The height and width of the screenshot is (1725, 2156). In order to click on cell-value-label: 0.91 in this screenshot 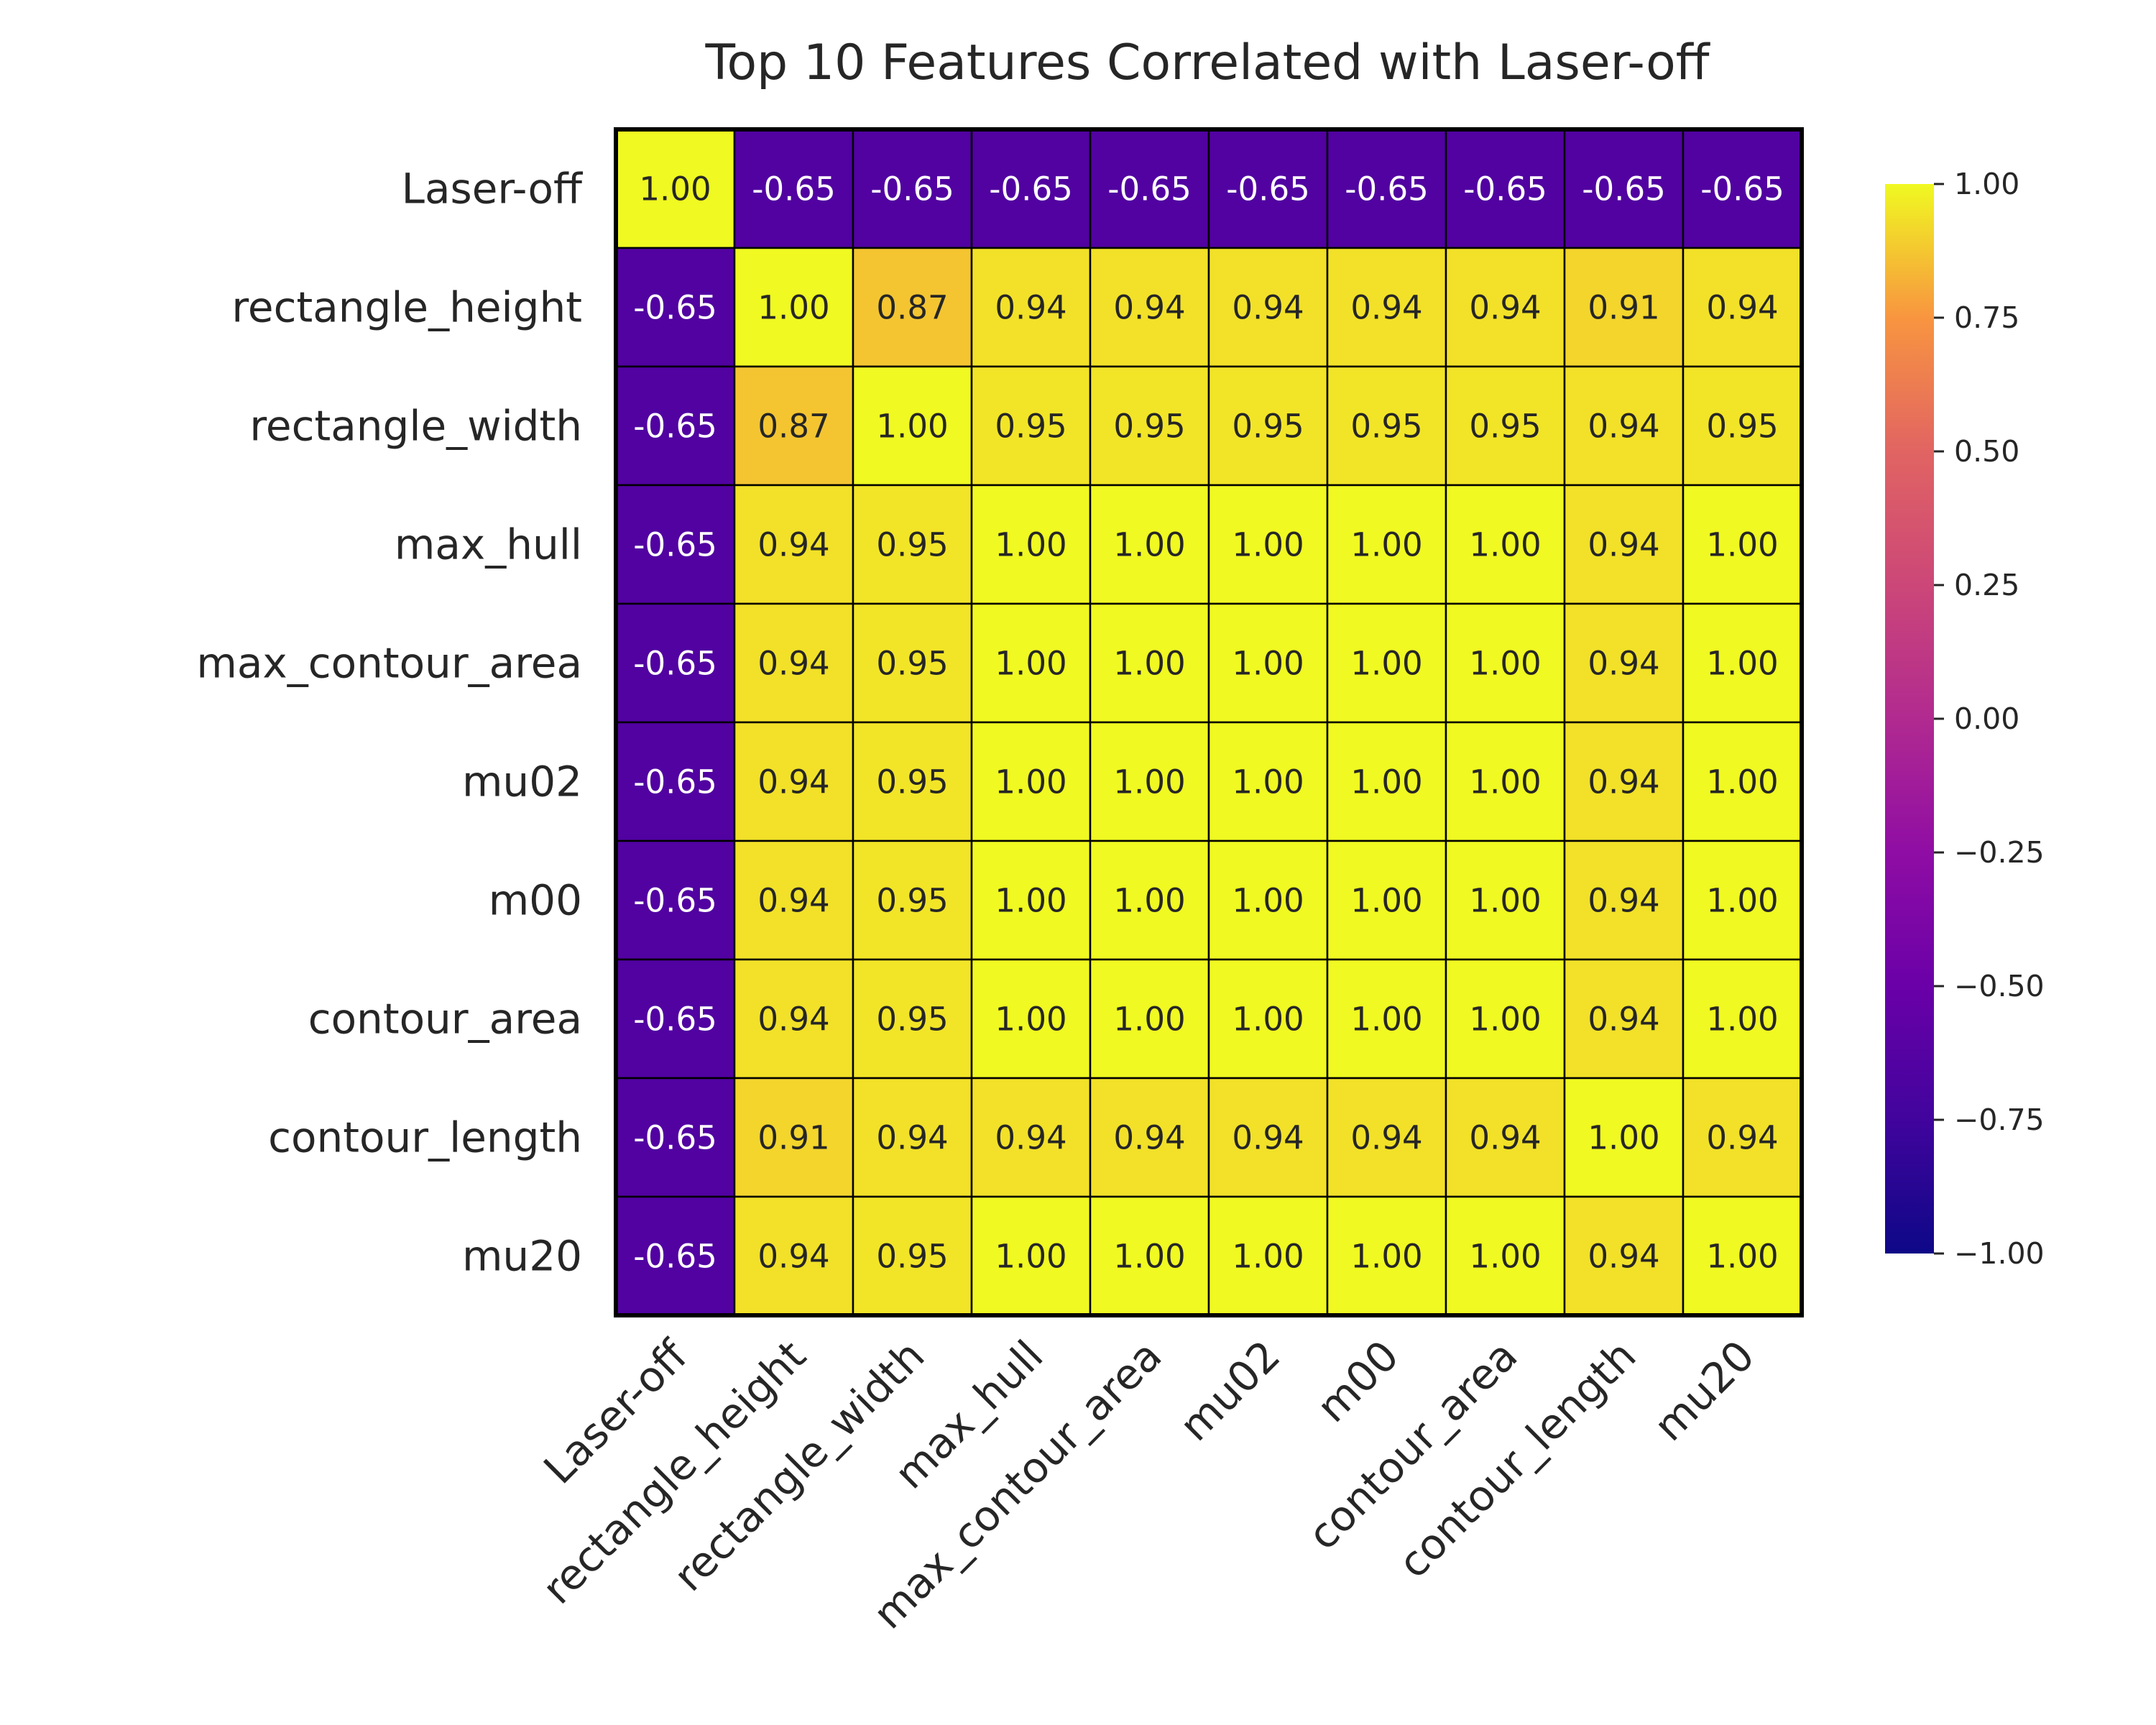, I will do `click(793, 1138)`.